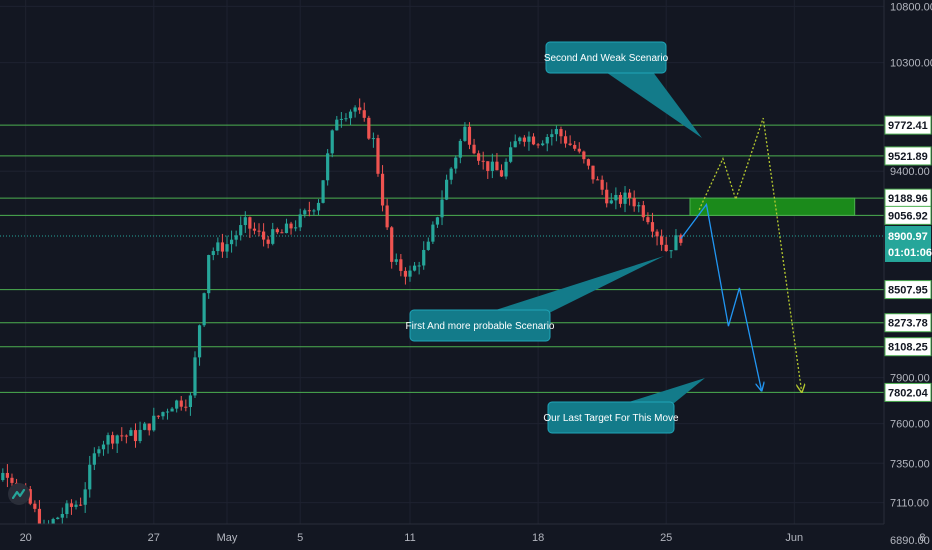  What do you see at coordinates (908, 199) in the screenshot?
I see `level-tag-label: 9188.96` at bounding box center [908, 199].